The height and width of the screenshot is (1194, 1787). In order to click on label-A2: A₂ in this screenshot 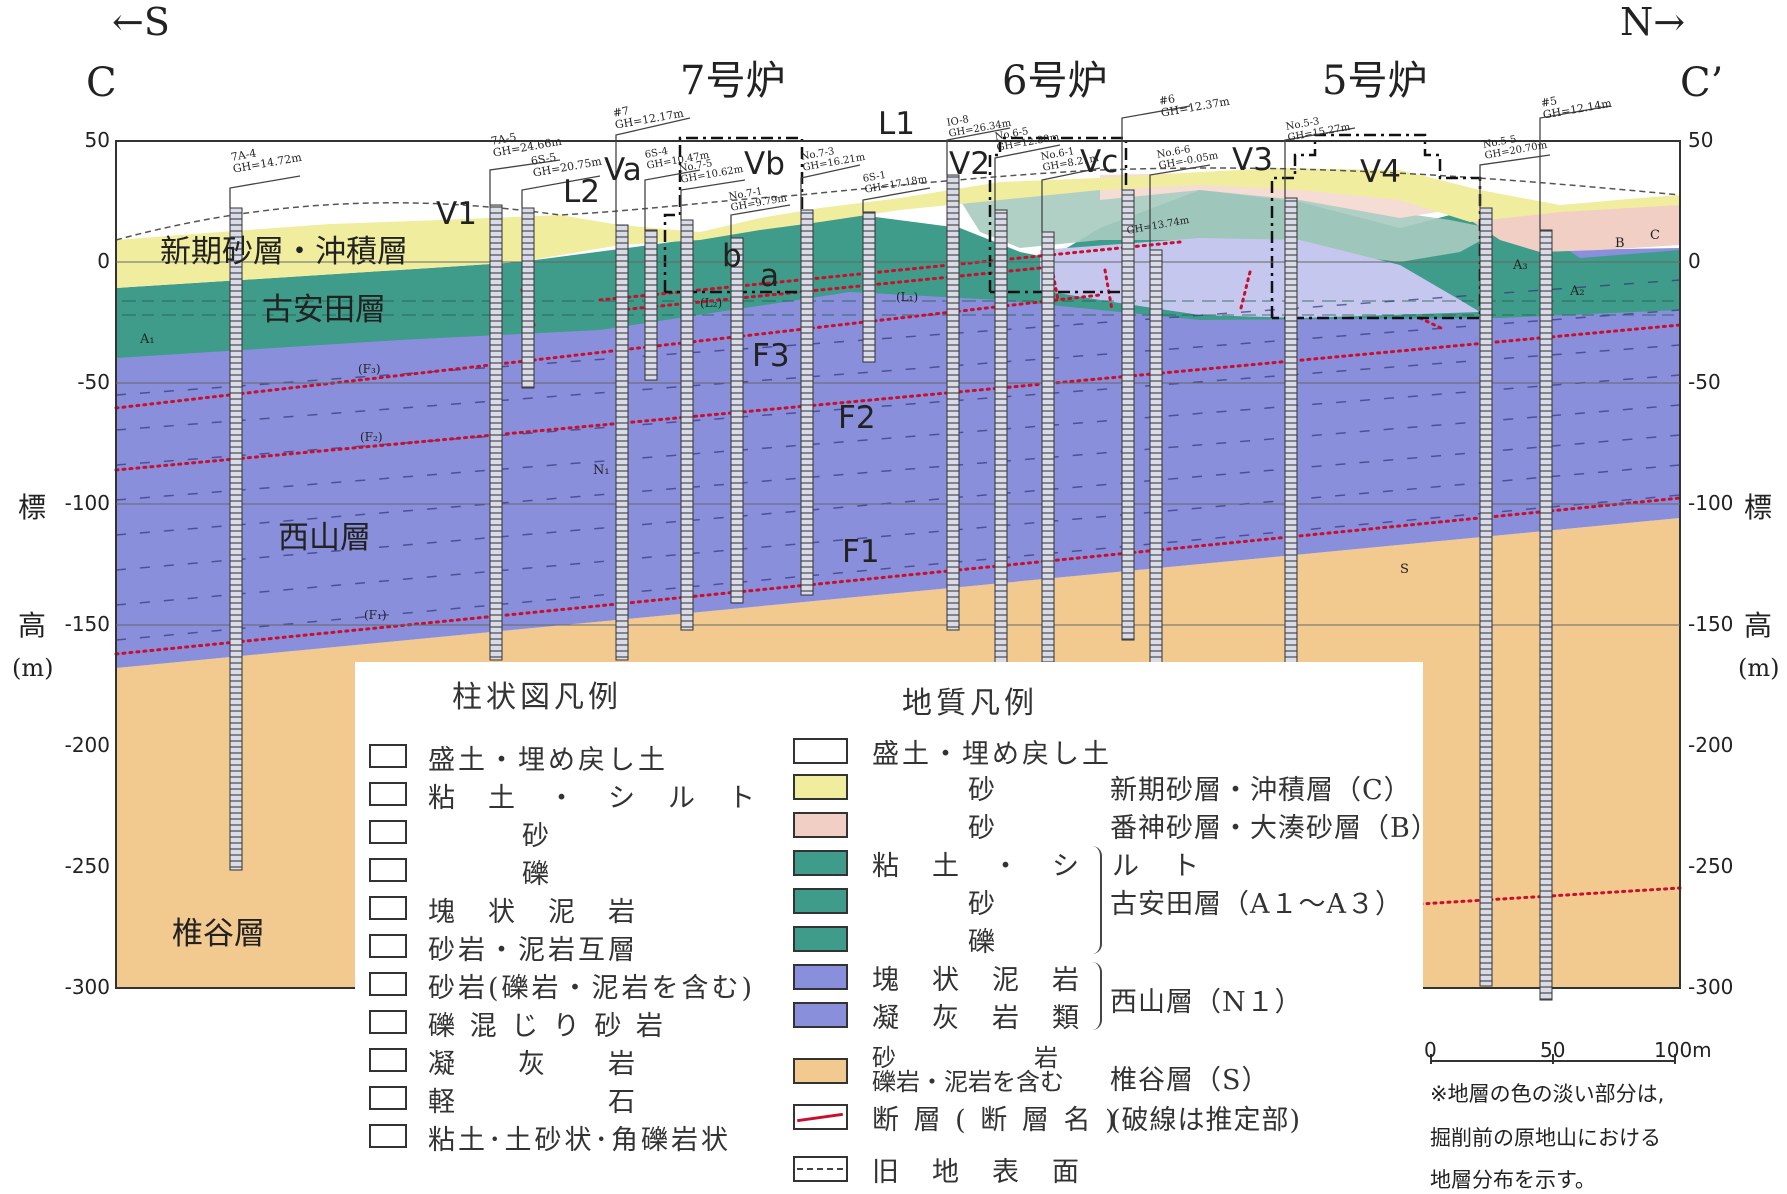, I will do `click(1577, 291)`.